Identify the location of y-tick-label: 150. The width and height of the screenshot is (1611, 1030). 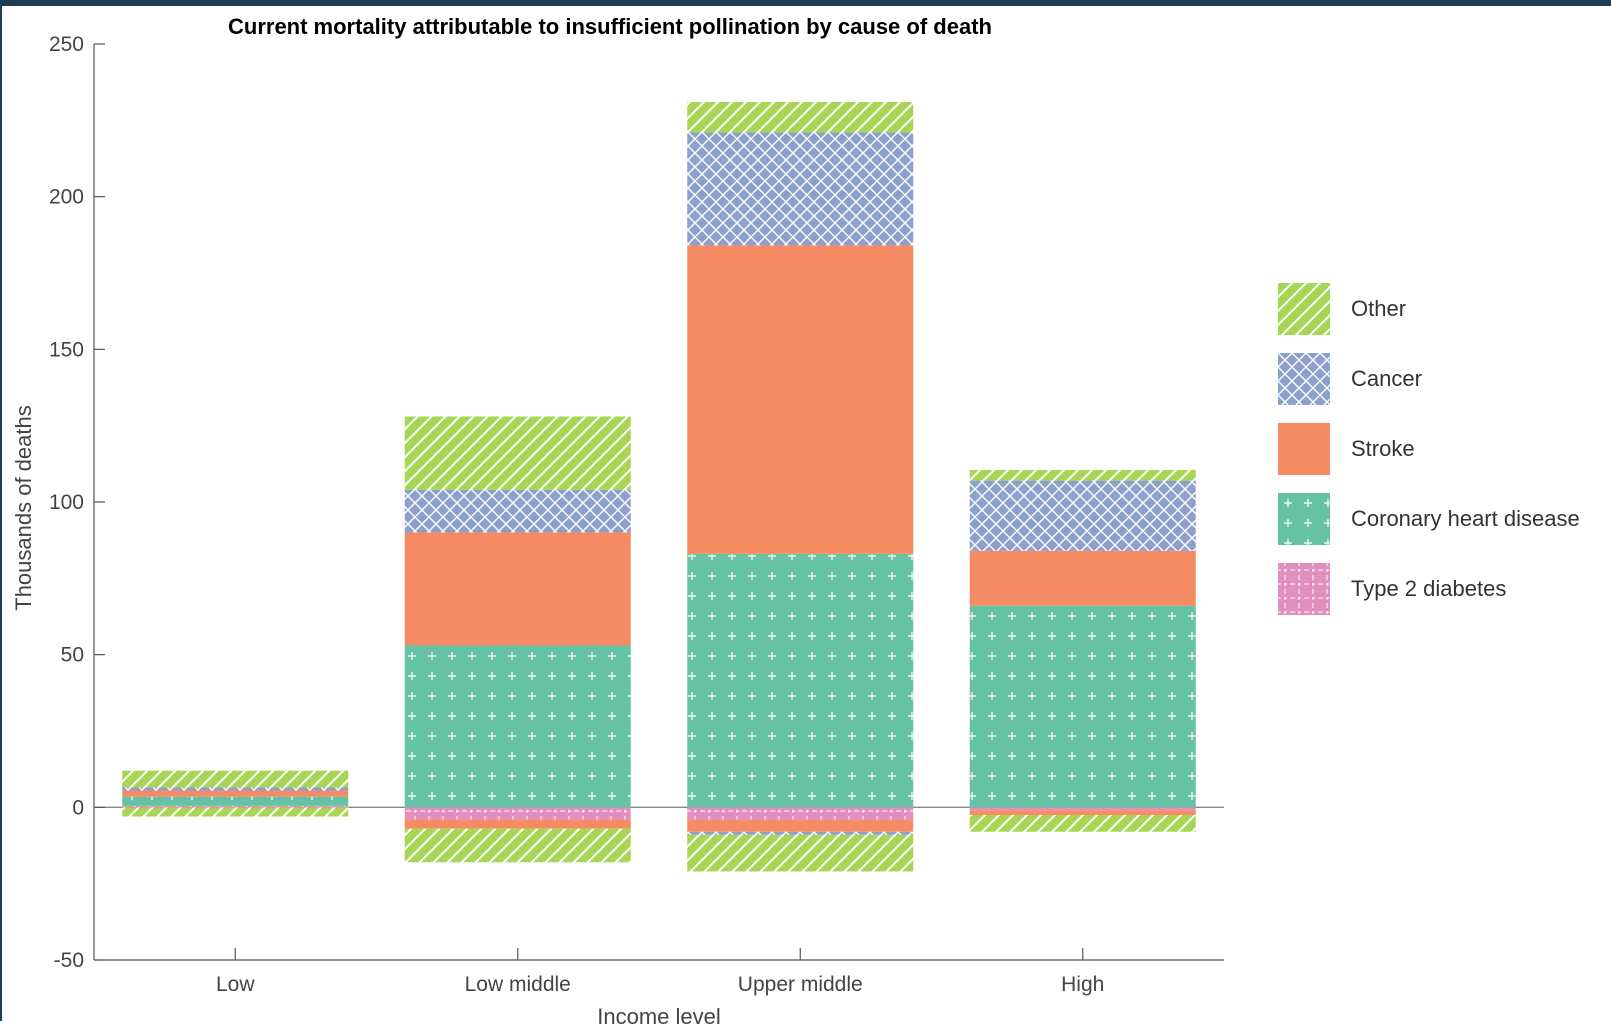
(66, 349).